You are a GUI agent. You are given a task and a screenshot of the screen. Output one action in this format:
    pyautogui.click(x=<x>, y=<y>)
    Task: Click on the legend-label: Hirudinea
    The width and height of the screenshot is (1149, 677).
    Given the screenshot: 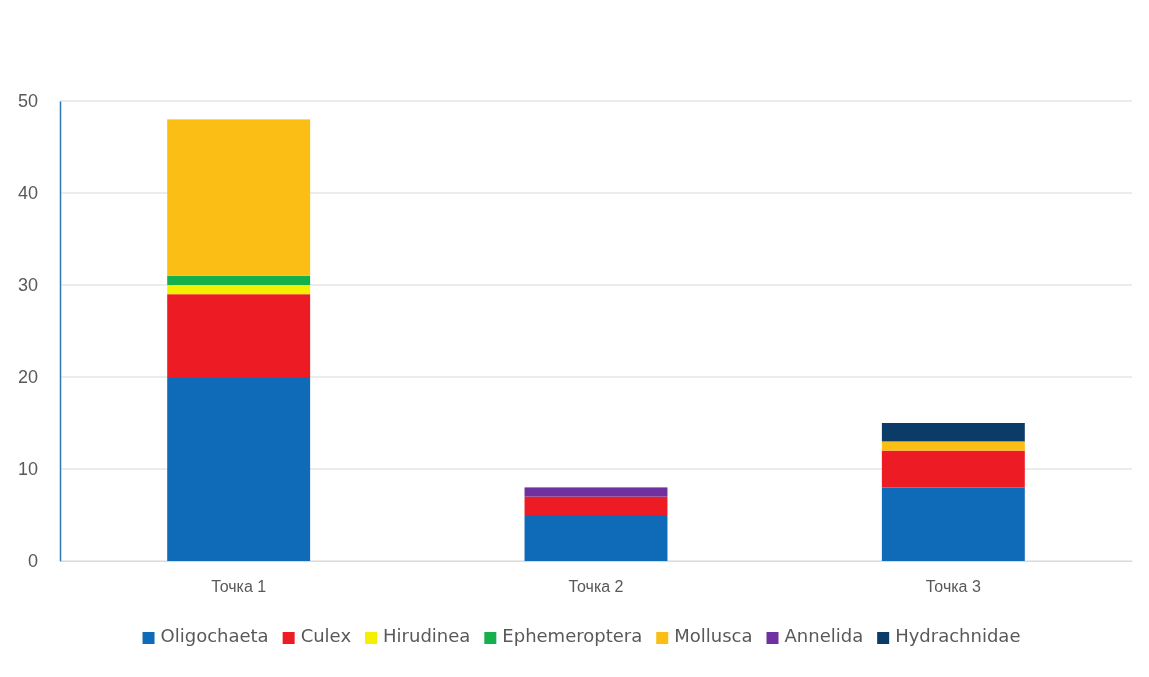 What is the action you would take?
    pyautogui.click(x=427, y=635)
    